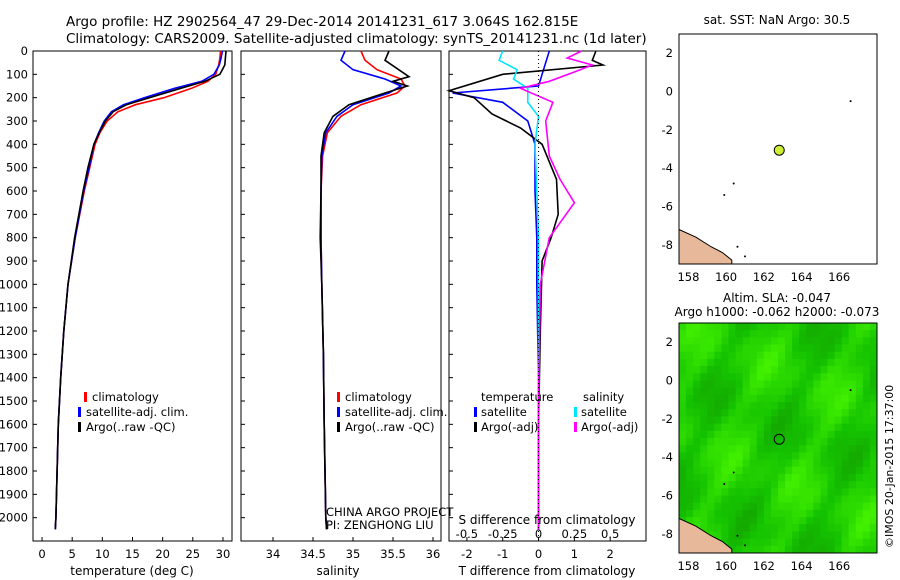 This screenshot has height=580, width=900. I want to click on series-s-satellite, so click(519, 290).